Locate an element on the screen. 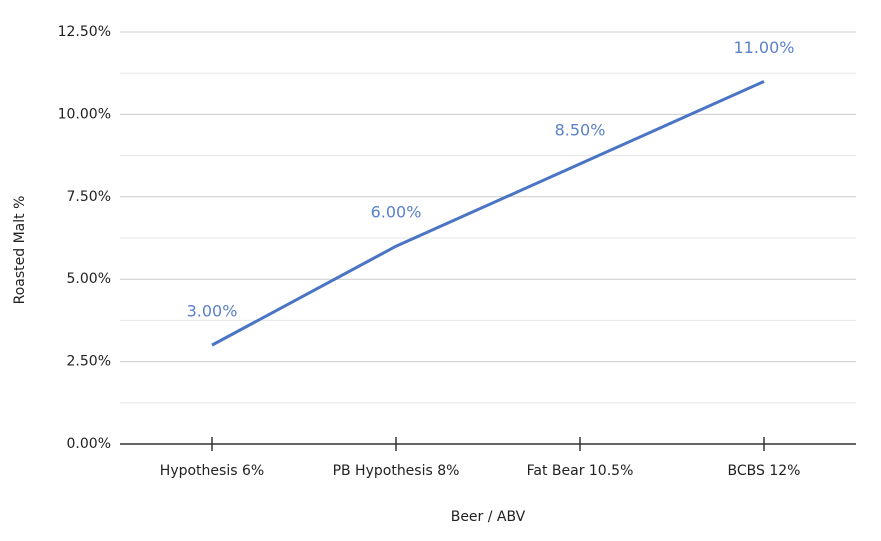 The height and width of the screenshot is (541, 881). x-axis-title: Beer / ABV is located at coordinates (488, 517).